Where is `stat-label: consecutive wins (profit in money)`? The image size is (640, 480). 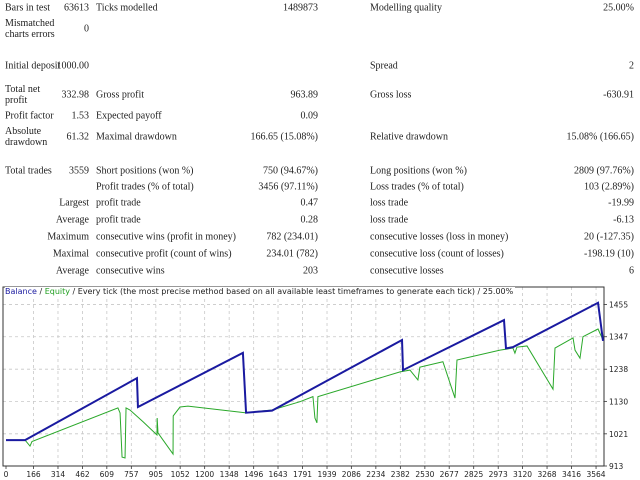 stat-label: consecutive wins (profit in money) is located at coordinates (166, 237).